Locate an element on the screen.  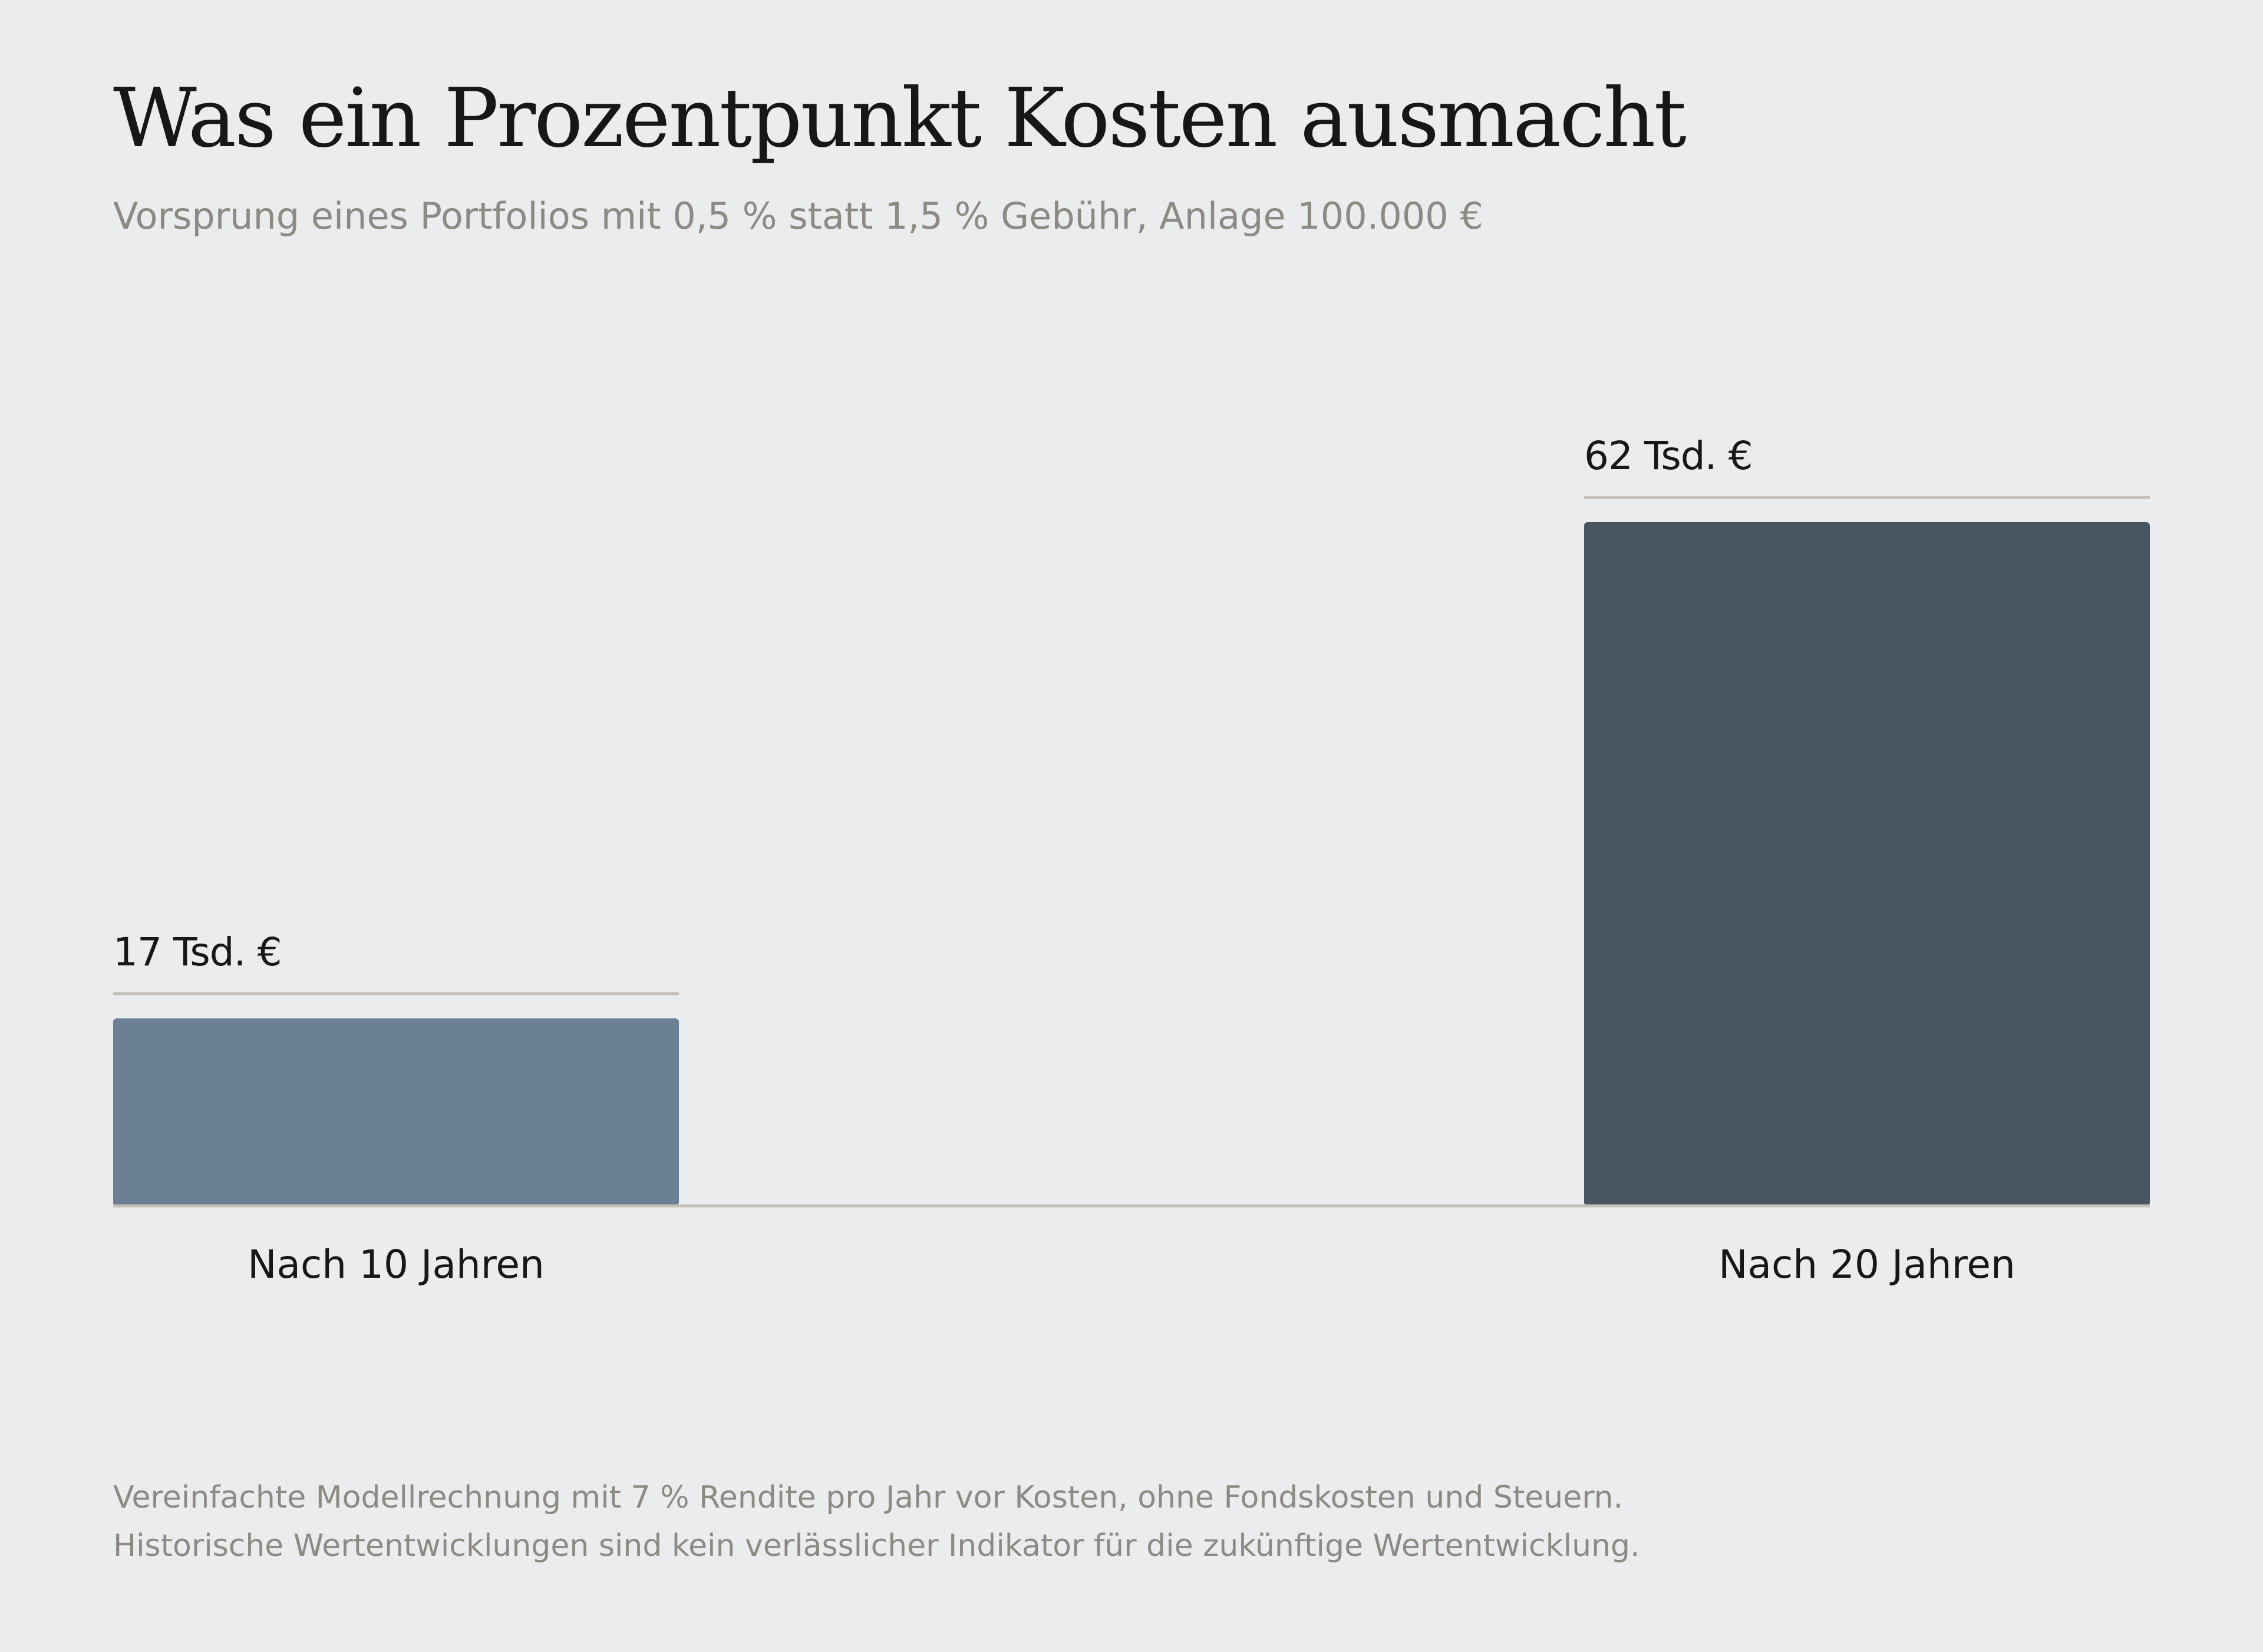
category-label-2: Nach 20 Jahren is located at coordinates (1866, 1265).